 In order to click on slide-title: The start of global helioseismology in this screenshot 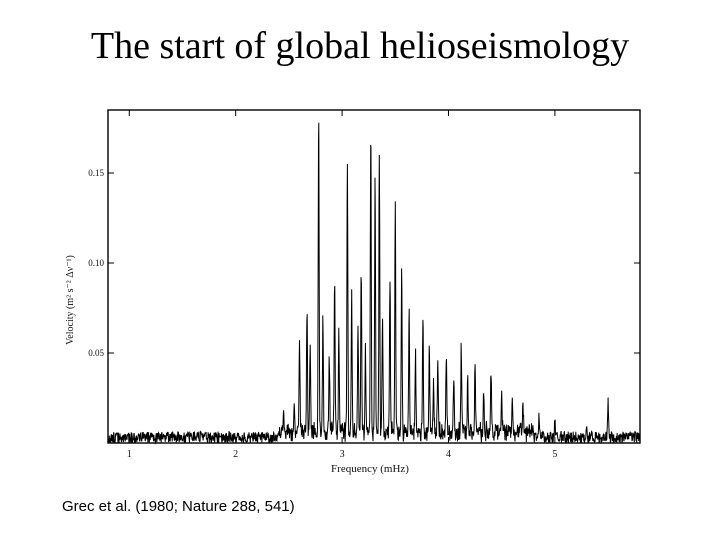, I will do `click(360, 46)`.